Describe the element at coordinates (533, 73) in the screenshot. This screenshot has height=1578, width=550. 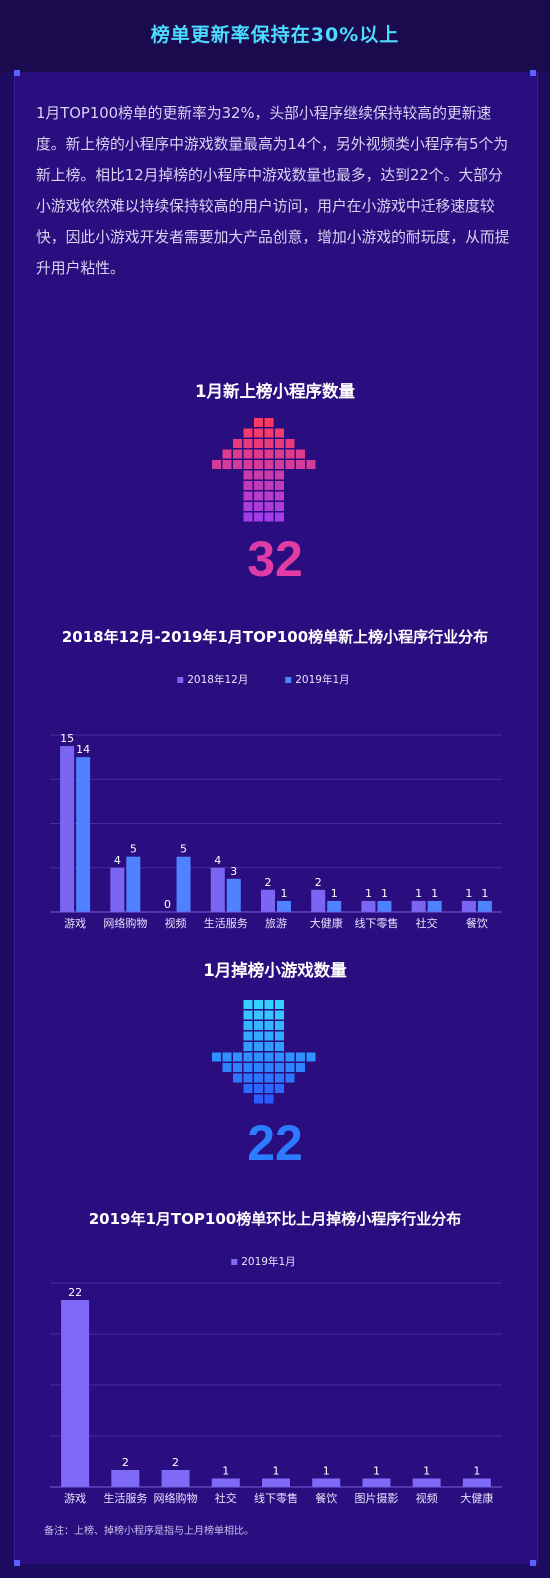
I see `corner-marker-tr` at that location.